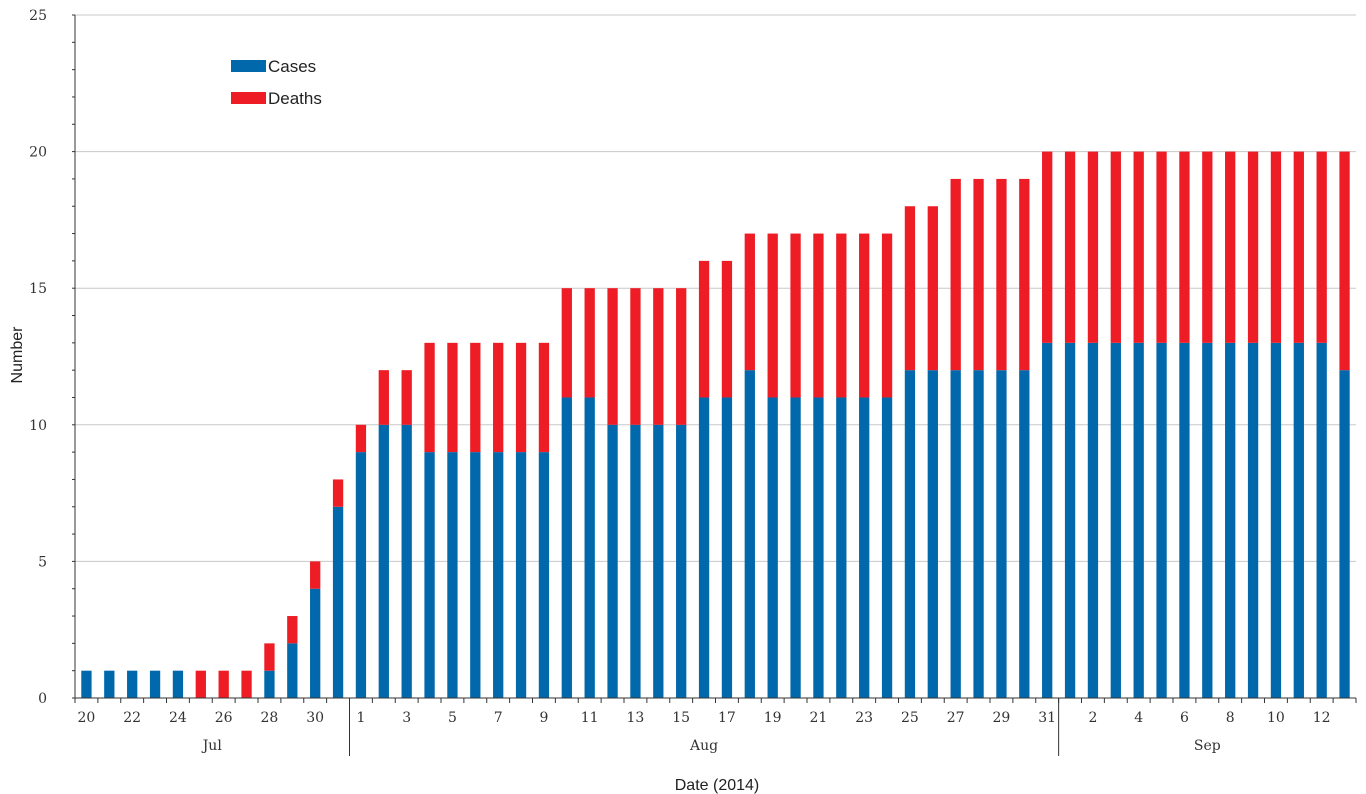 The image size is (1366, 794). I want to click on x-tick-label: 4, so click(1138, 718).